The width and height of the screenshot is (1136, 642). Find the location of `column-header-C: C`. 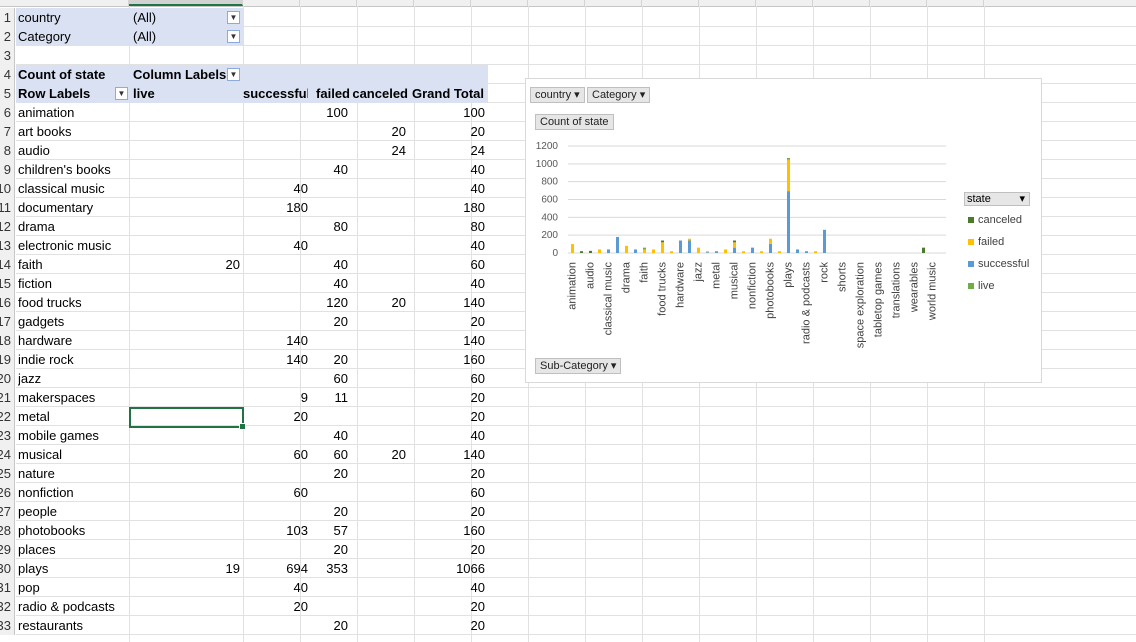

column-header-C: C is located at coordinates (271, 3).